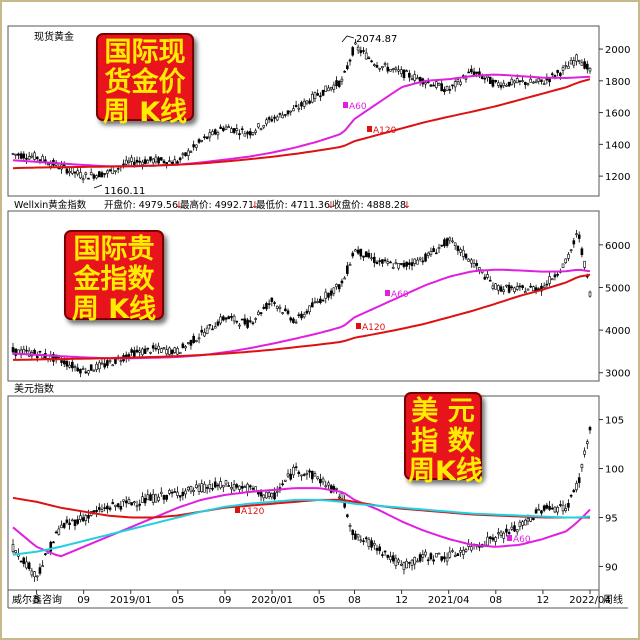 Image resolution: width=640 pixels, height=640 pixels. Describe the element at coordinates (400, 295) in the screenshot. I see `index-ma60-label: A60` at that location.